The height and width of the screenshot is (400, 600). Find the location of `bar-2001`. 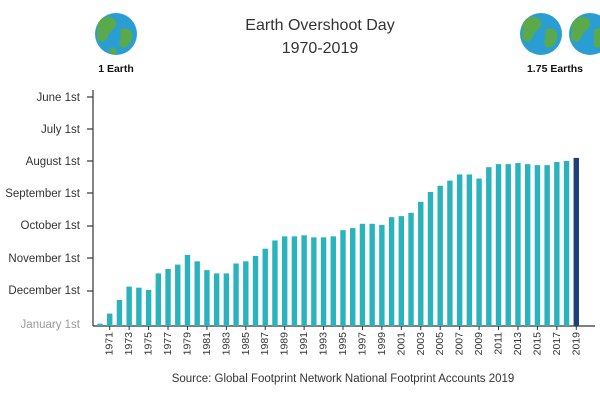

bar-2001 is located at coordinates (401, 271).